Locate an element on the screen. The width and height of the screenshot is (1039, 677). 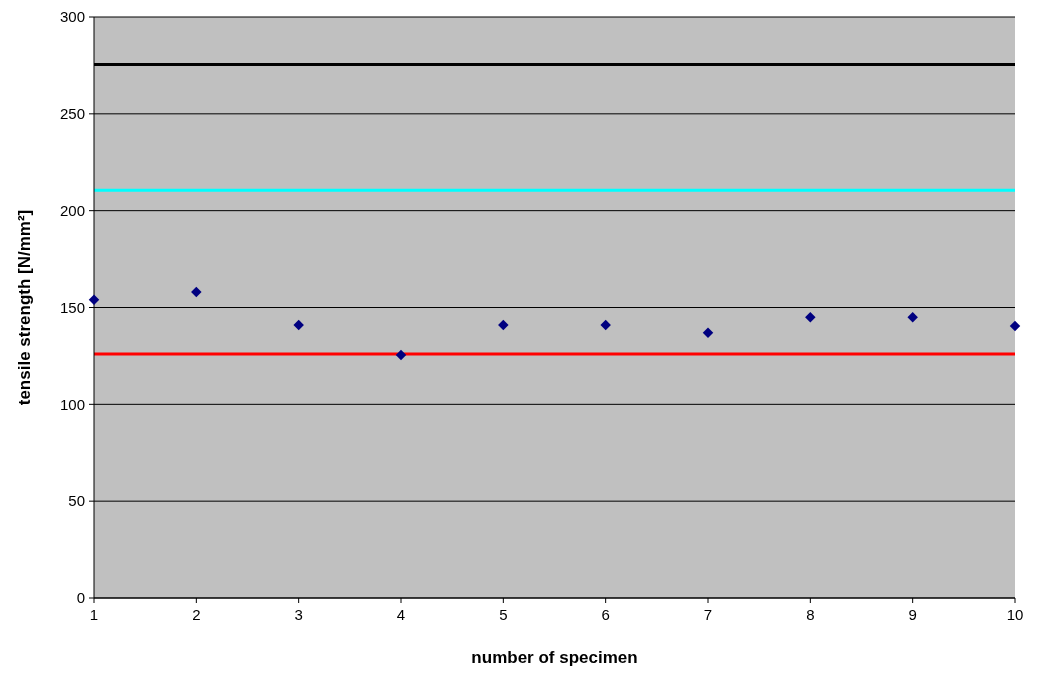
x-tick-label: 3 is located at coordinates (298, 614).